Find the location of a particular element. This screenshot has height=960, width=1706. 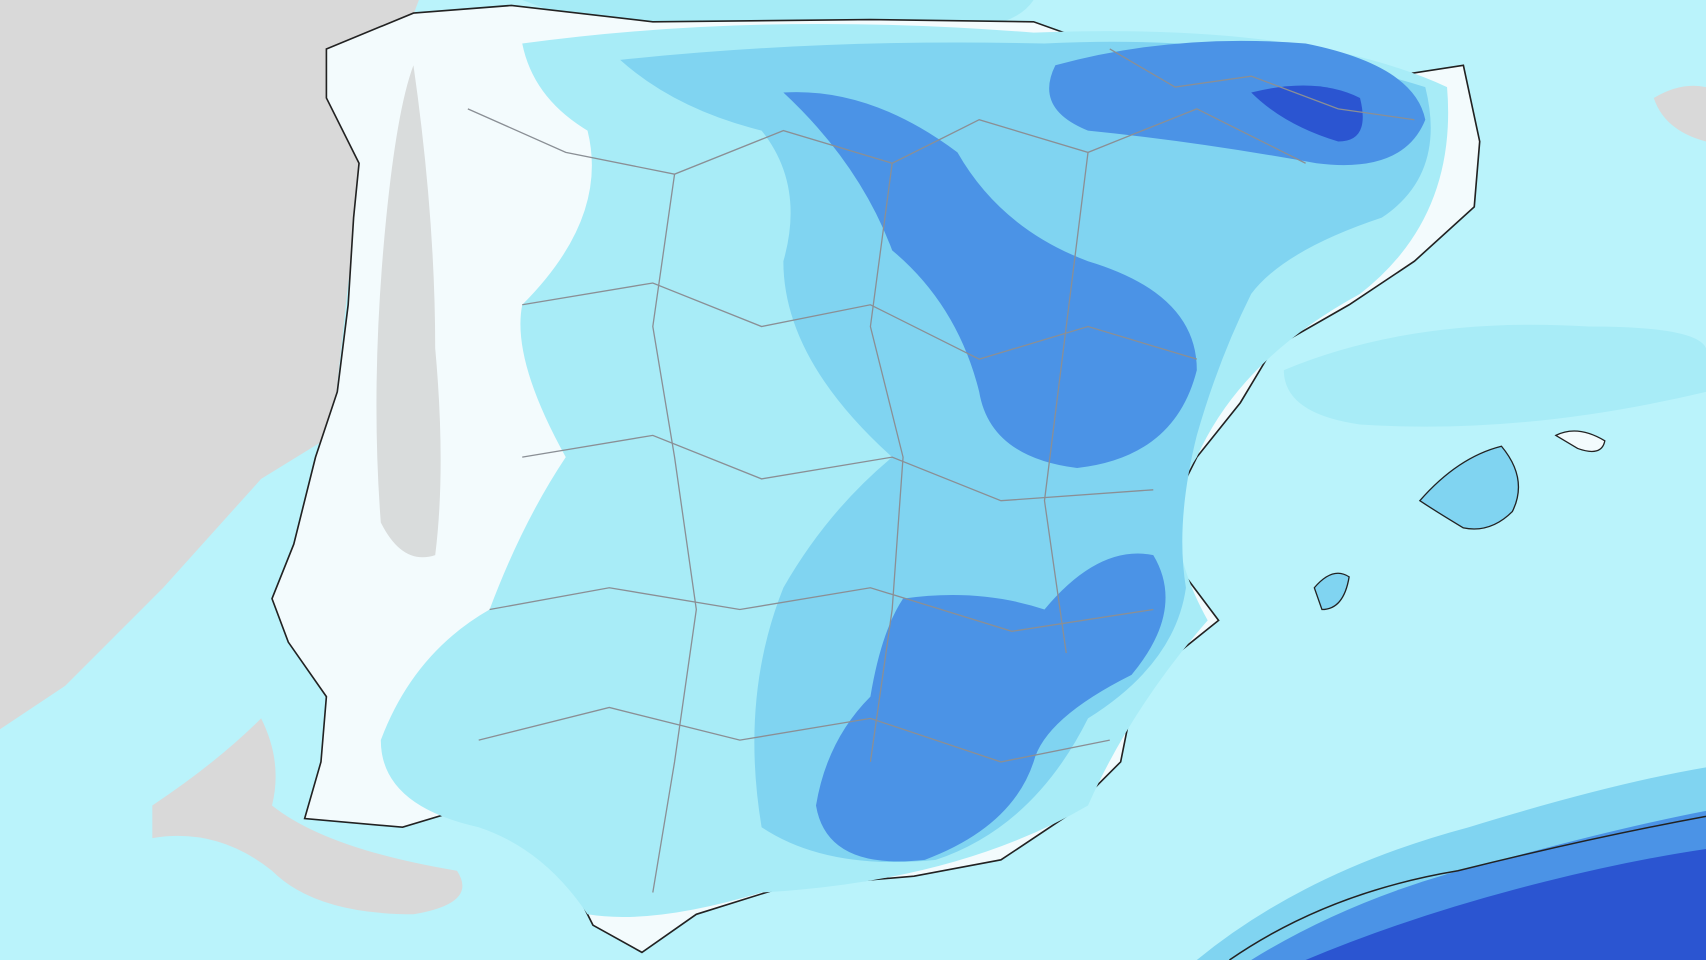

no-data-strip is located at coordinates (408, 311).